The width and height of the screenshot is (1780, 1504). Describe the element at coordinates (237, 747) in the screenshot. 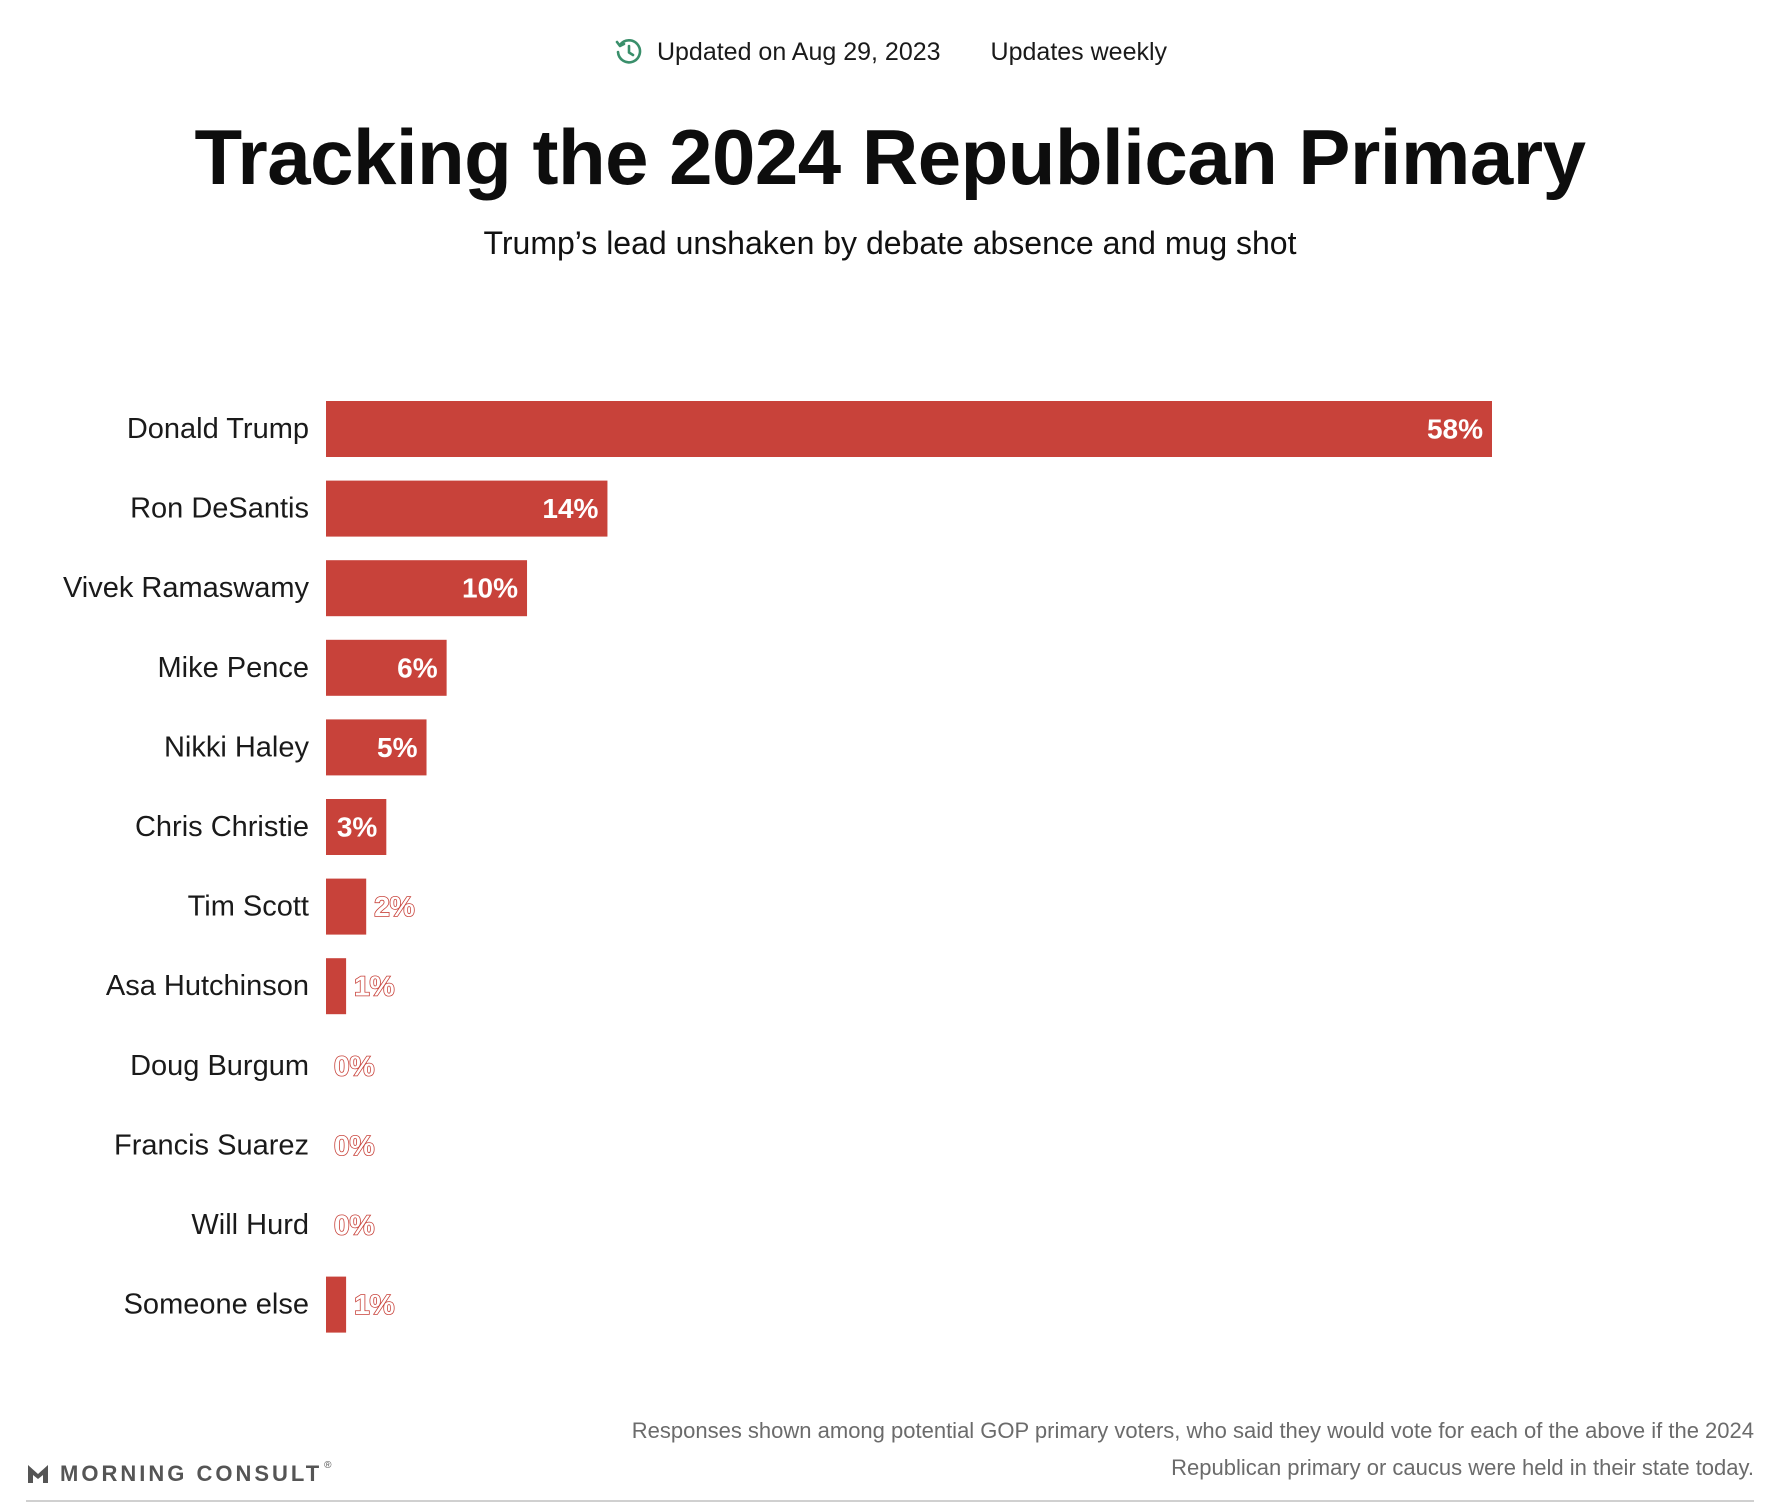

I see `category-label: Nikki Haley` at that location.